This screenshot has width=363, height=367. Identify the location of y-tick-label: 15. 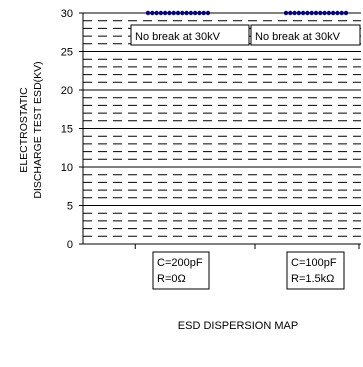
(67, 130).